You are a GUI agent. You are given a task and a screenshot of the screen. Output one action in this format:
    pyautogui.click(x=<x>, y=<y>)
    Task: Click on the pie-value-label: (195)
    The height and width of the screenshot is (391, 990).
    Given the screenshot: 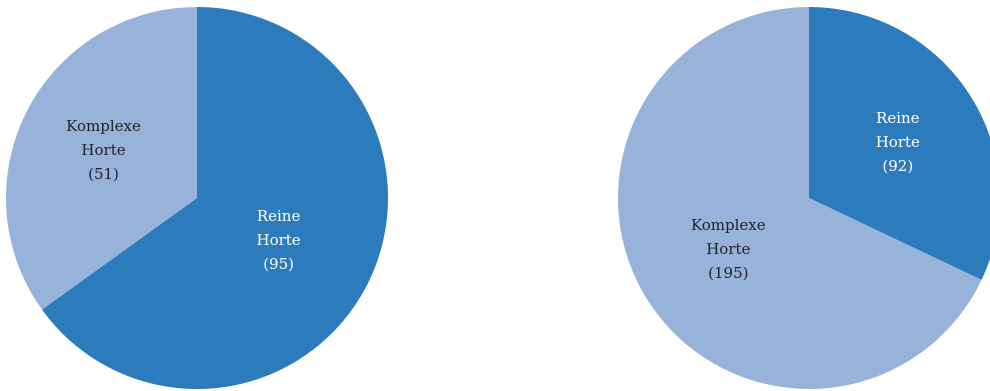 What is the action you would take?
    pyautogui.click(x=728, y=273)
    